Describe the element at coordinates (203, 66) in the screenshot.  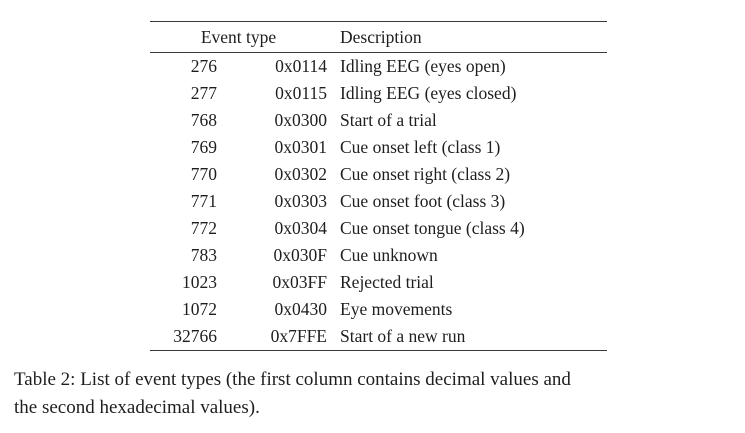
I see `event-decimal-value: 276` at that location.